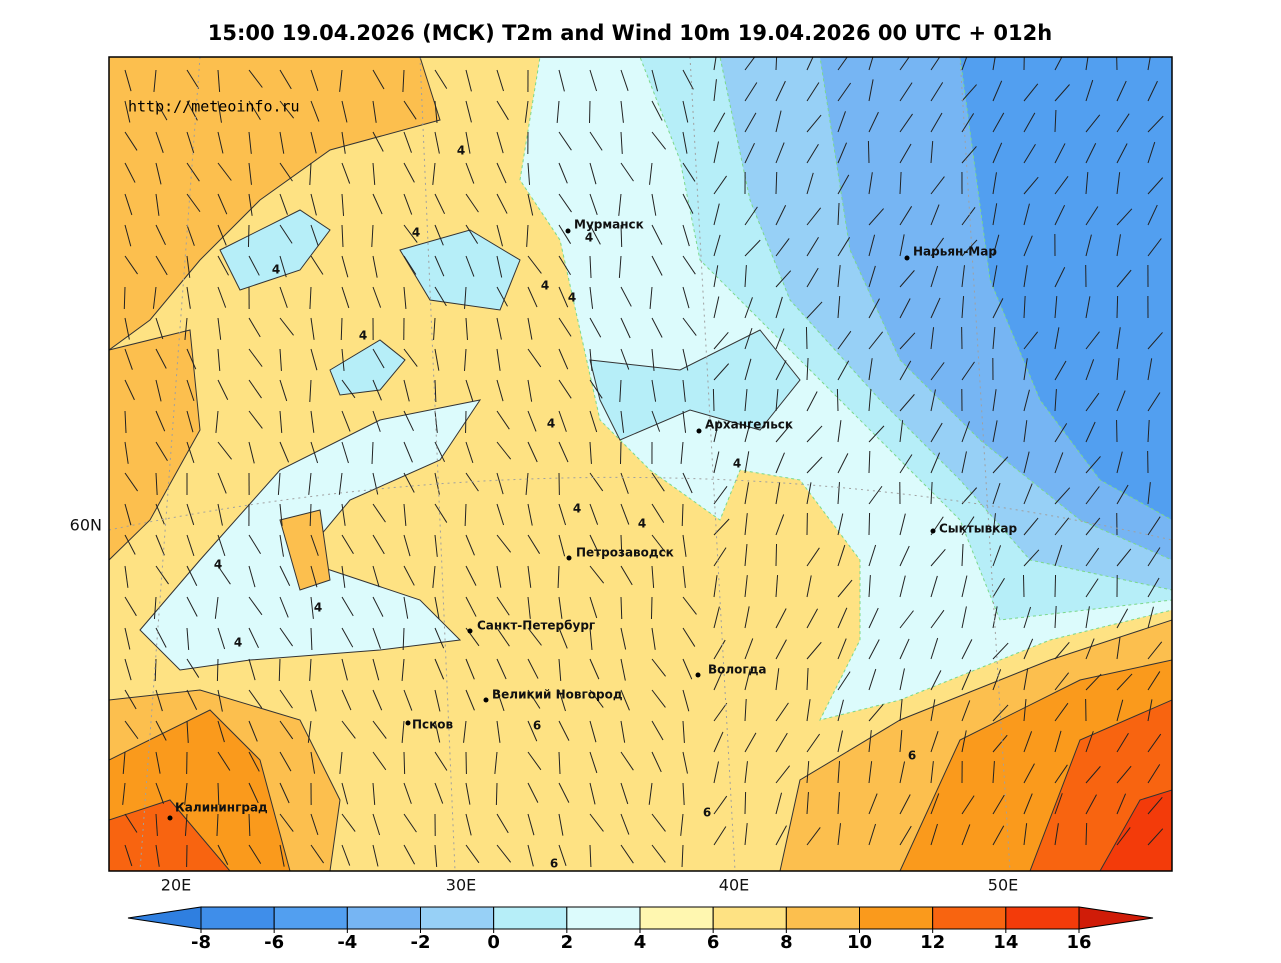  Describe the element at coordinates (1005, 942) in the screenshot. I see `colorbar-tick-label: 14` at that location.